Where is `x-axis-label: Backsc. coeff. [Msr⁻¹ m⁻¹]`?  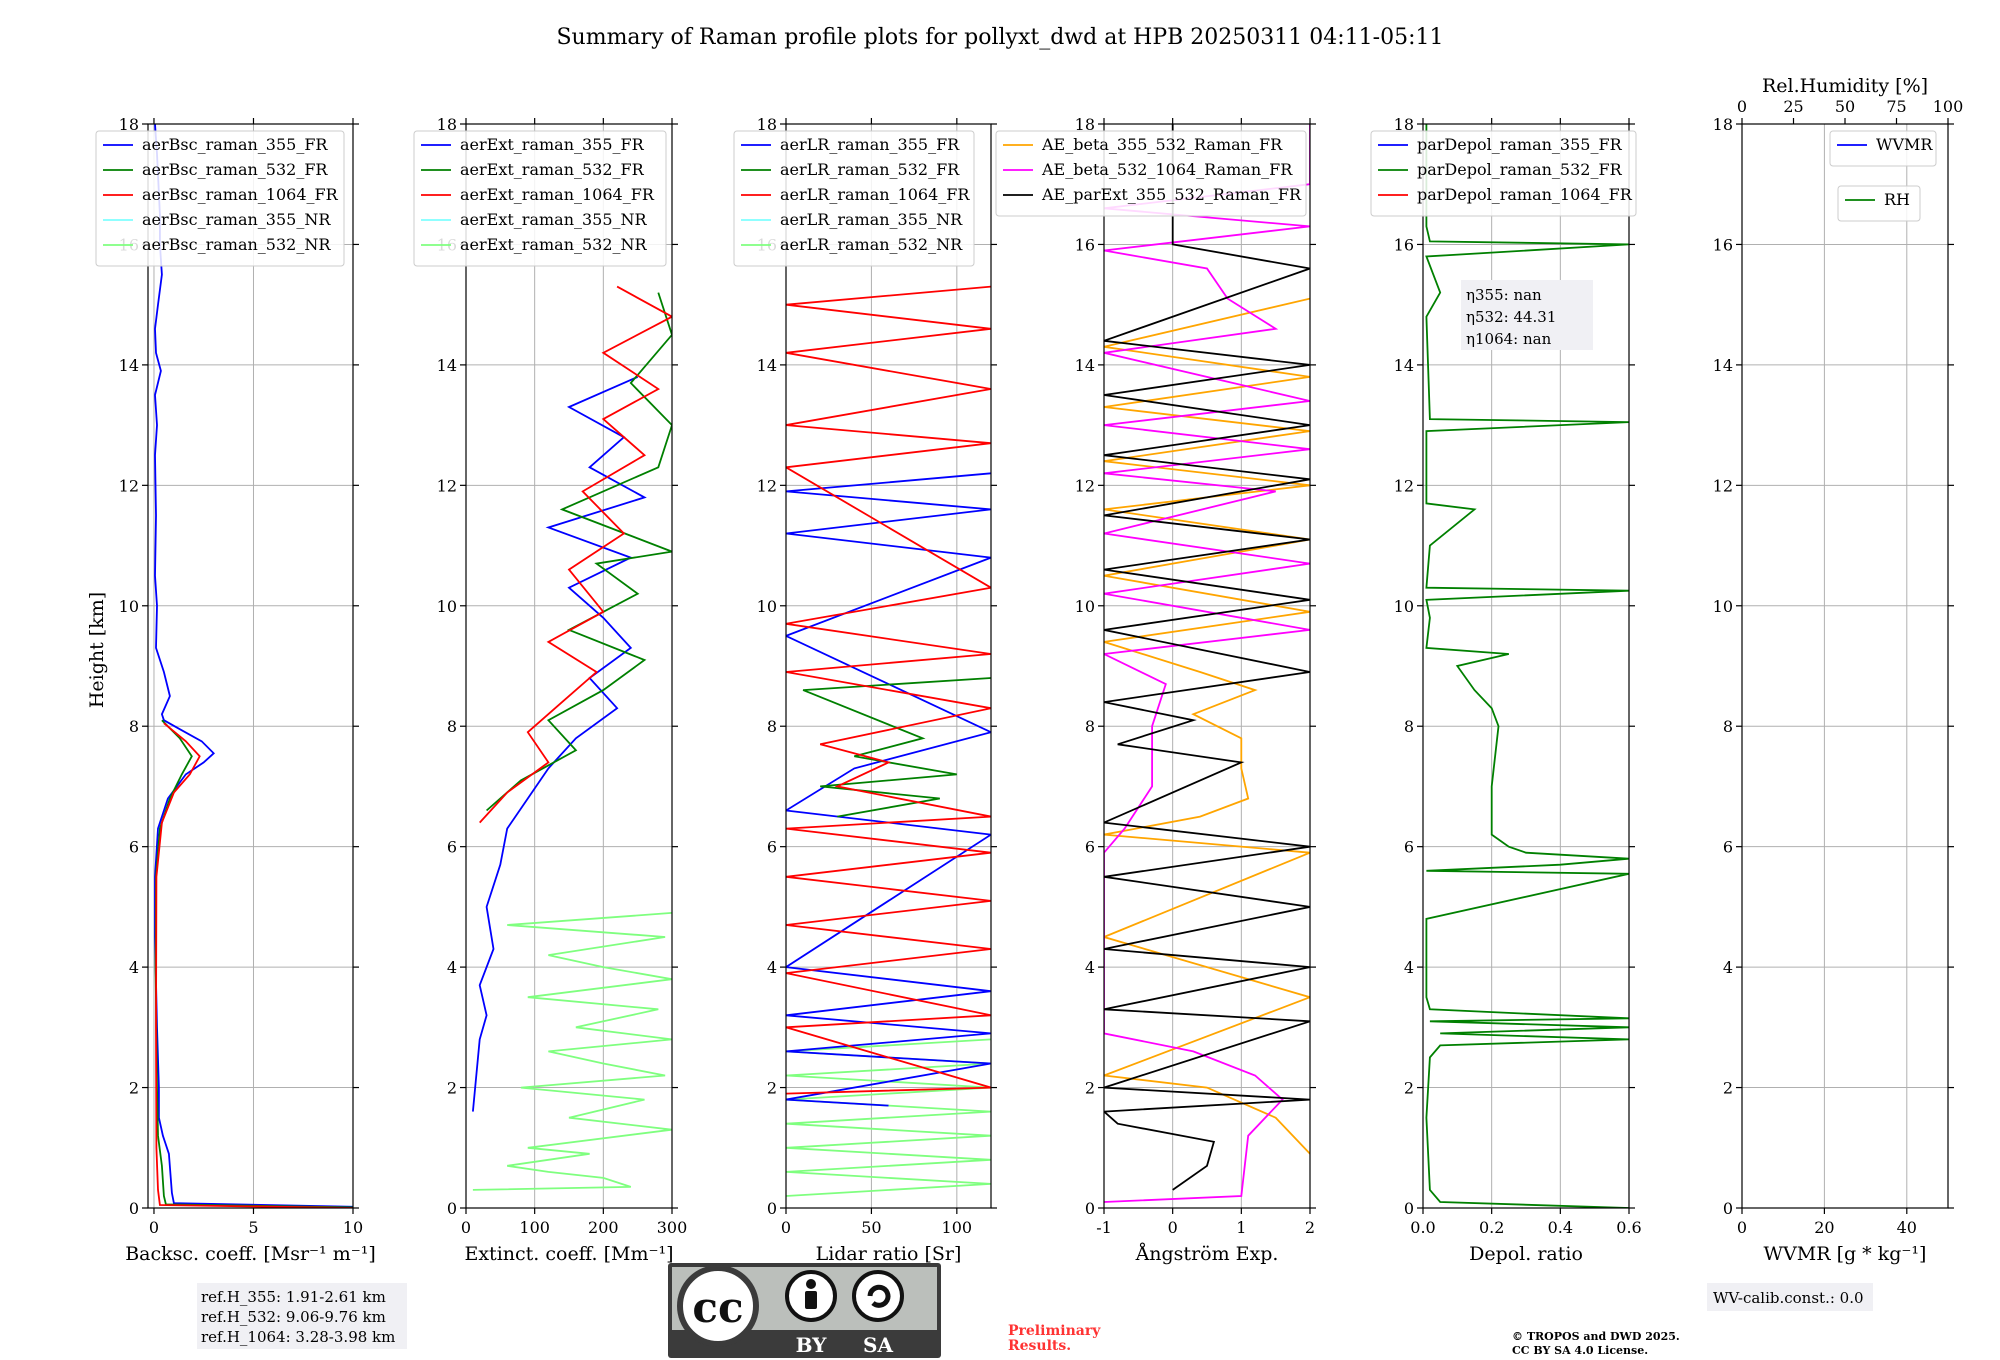
x-axis-label: Backsc. coeff. [Msr⁻¹ m⁻¹] is located at coordinates (250, 1254).